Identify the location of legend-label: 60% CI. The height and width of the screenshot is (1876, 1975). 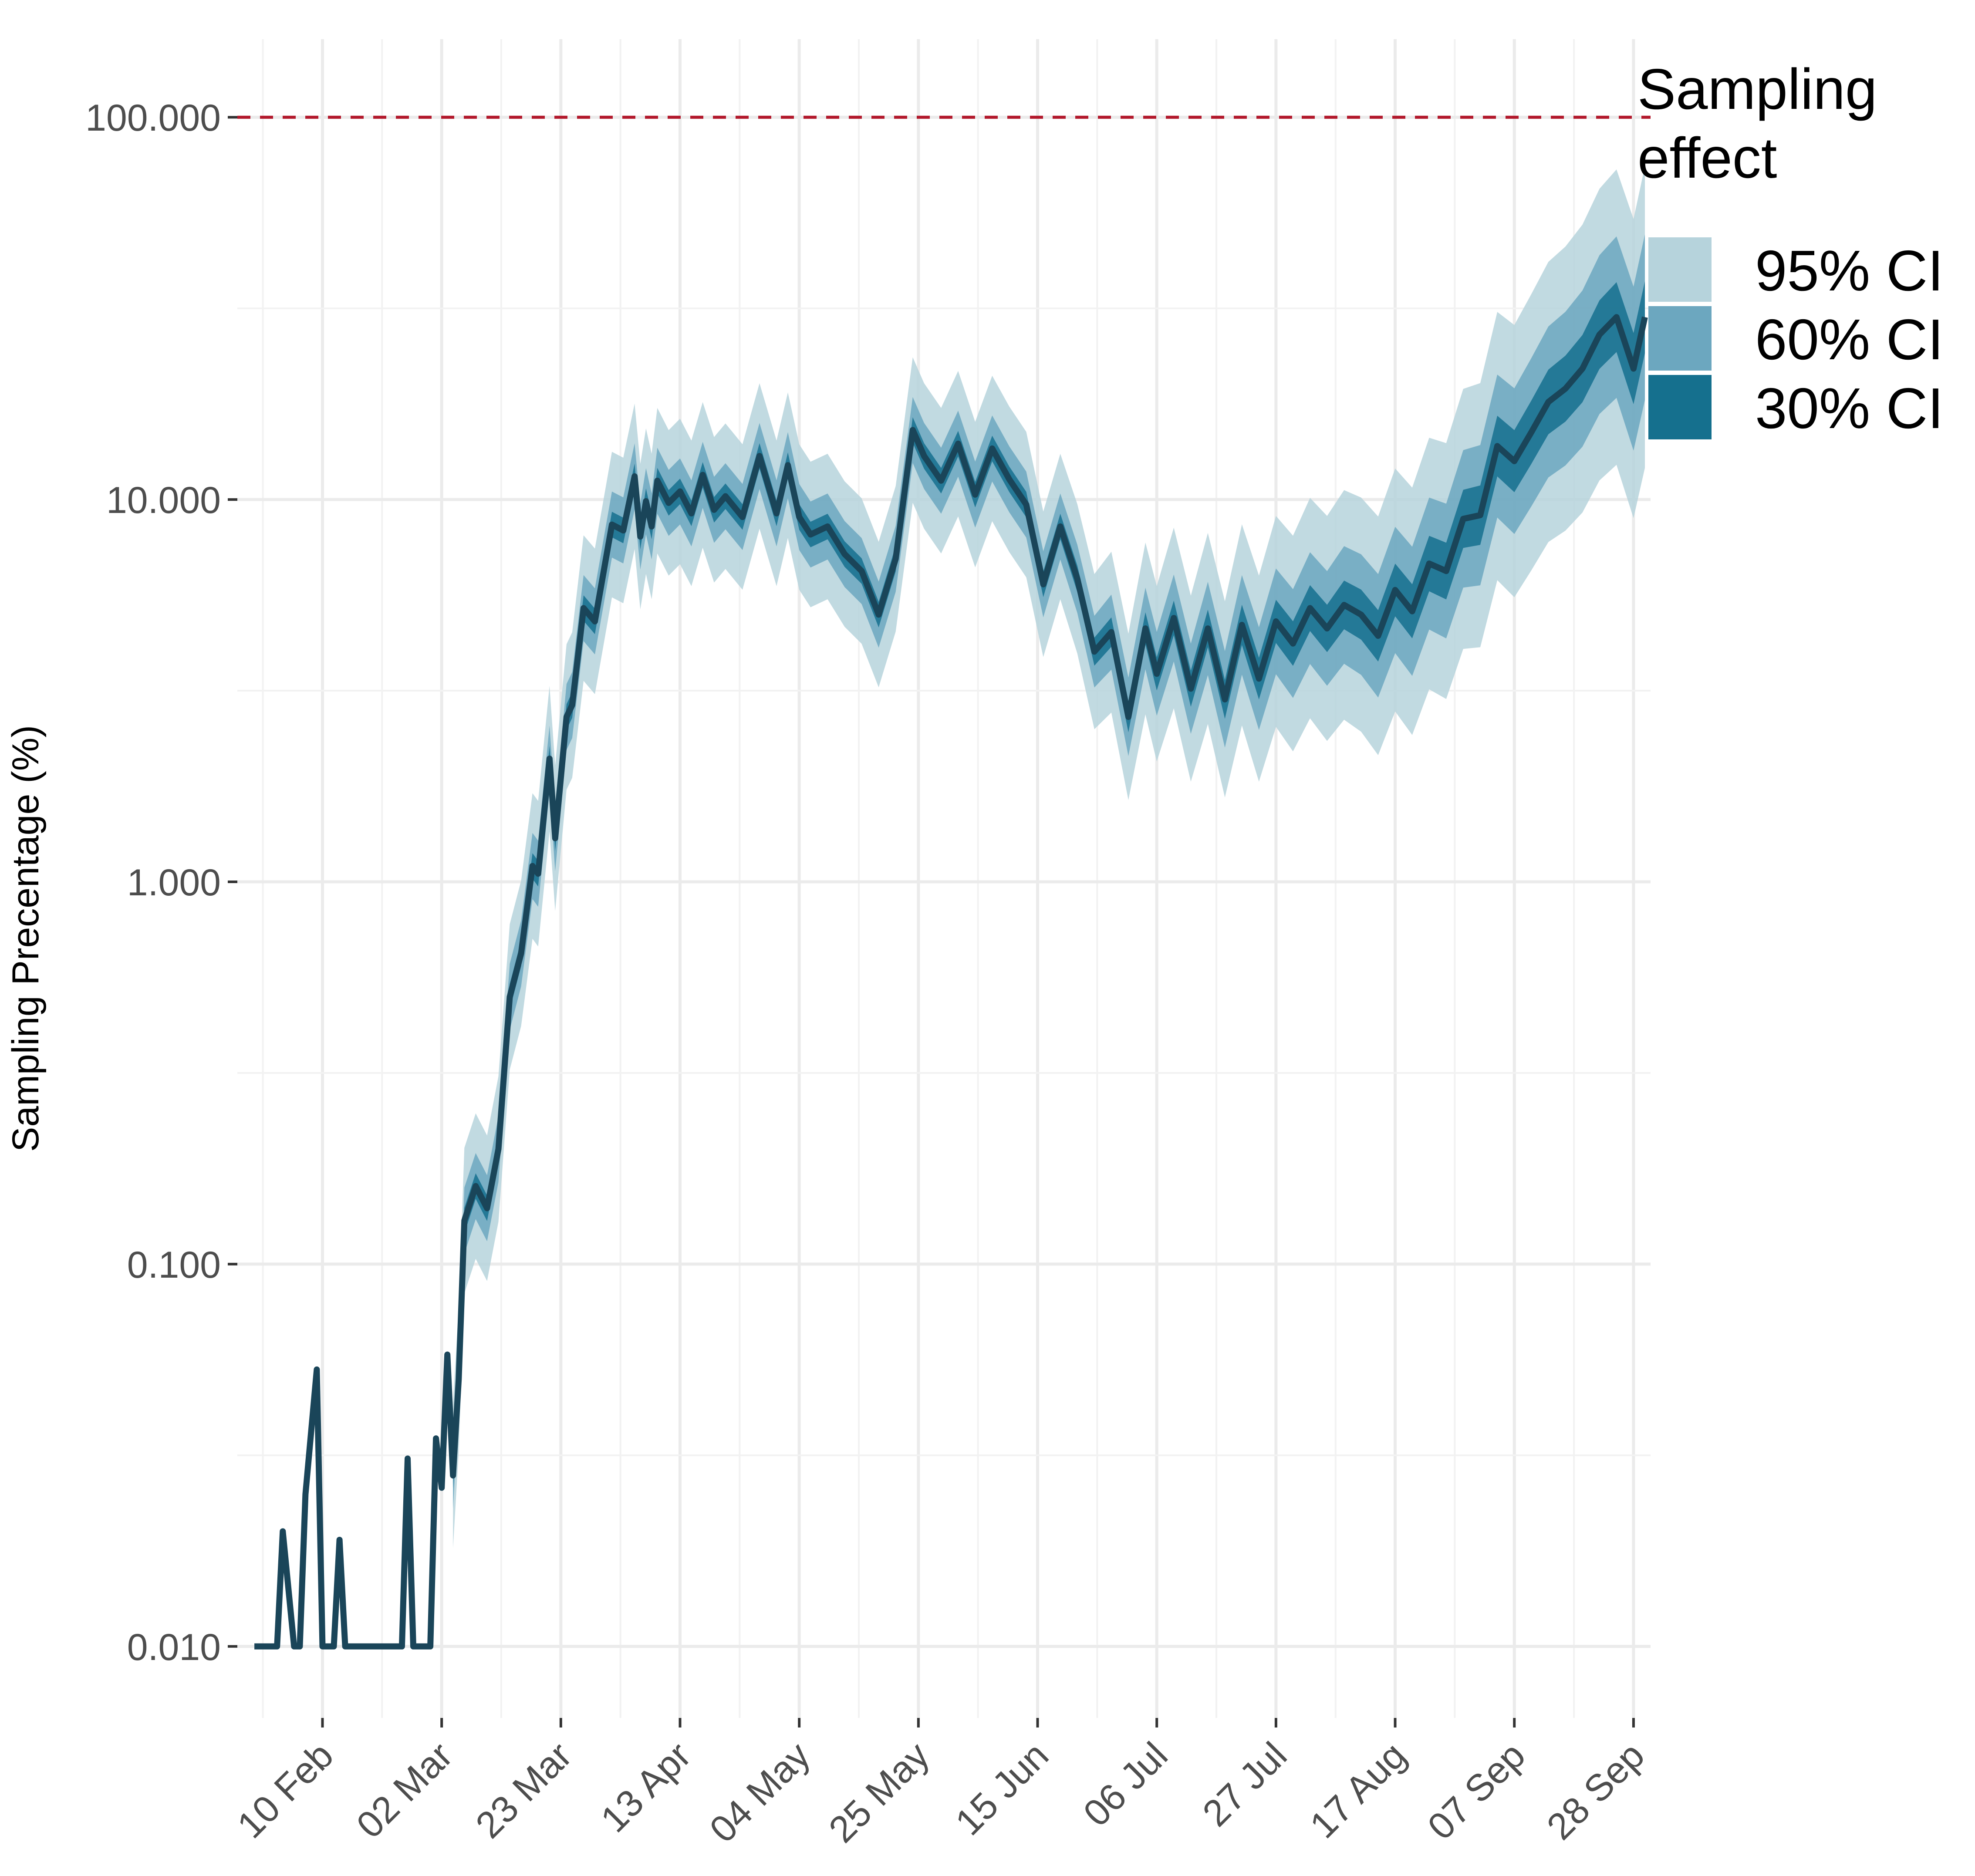
(1849, 339).